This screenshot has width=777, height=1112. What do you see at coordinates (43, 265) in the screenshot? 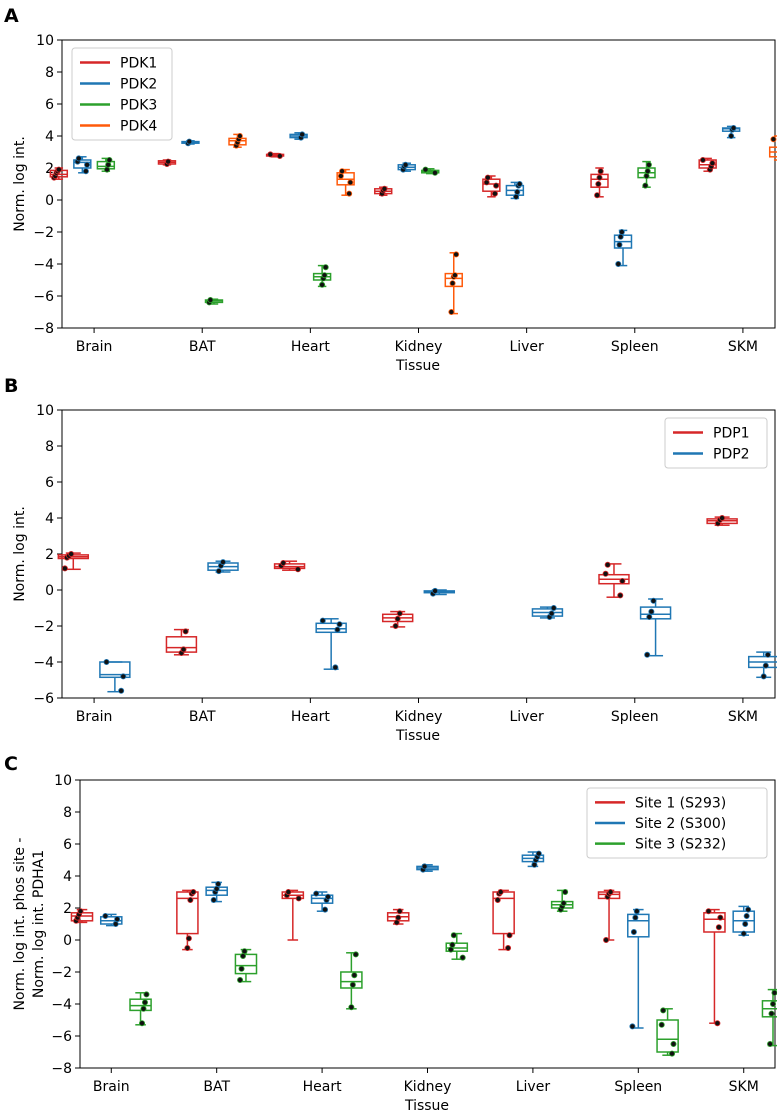
I see `y-tick-label: −4` at bounding box center [43, 265].